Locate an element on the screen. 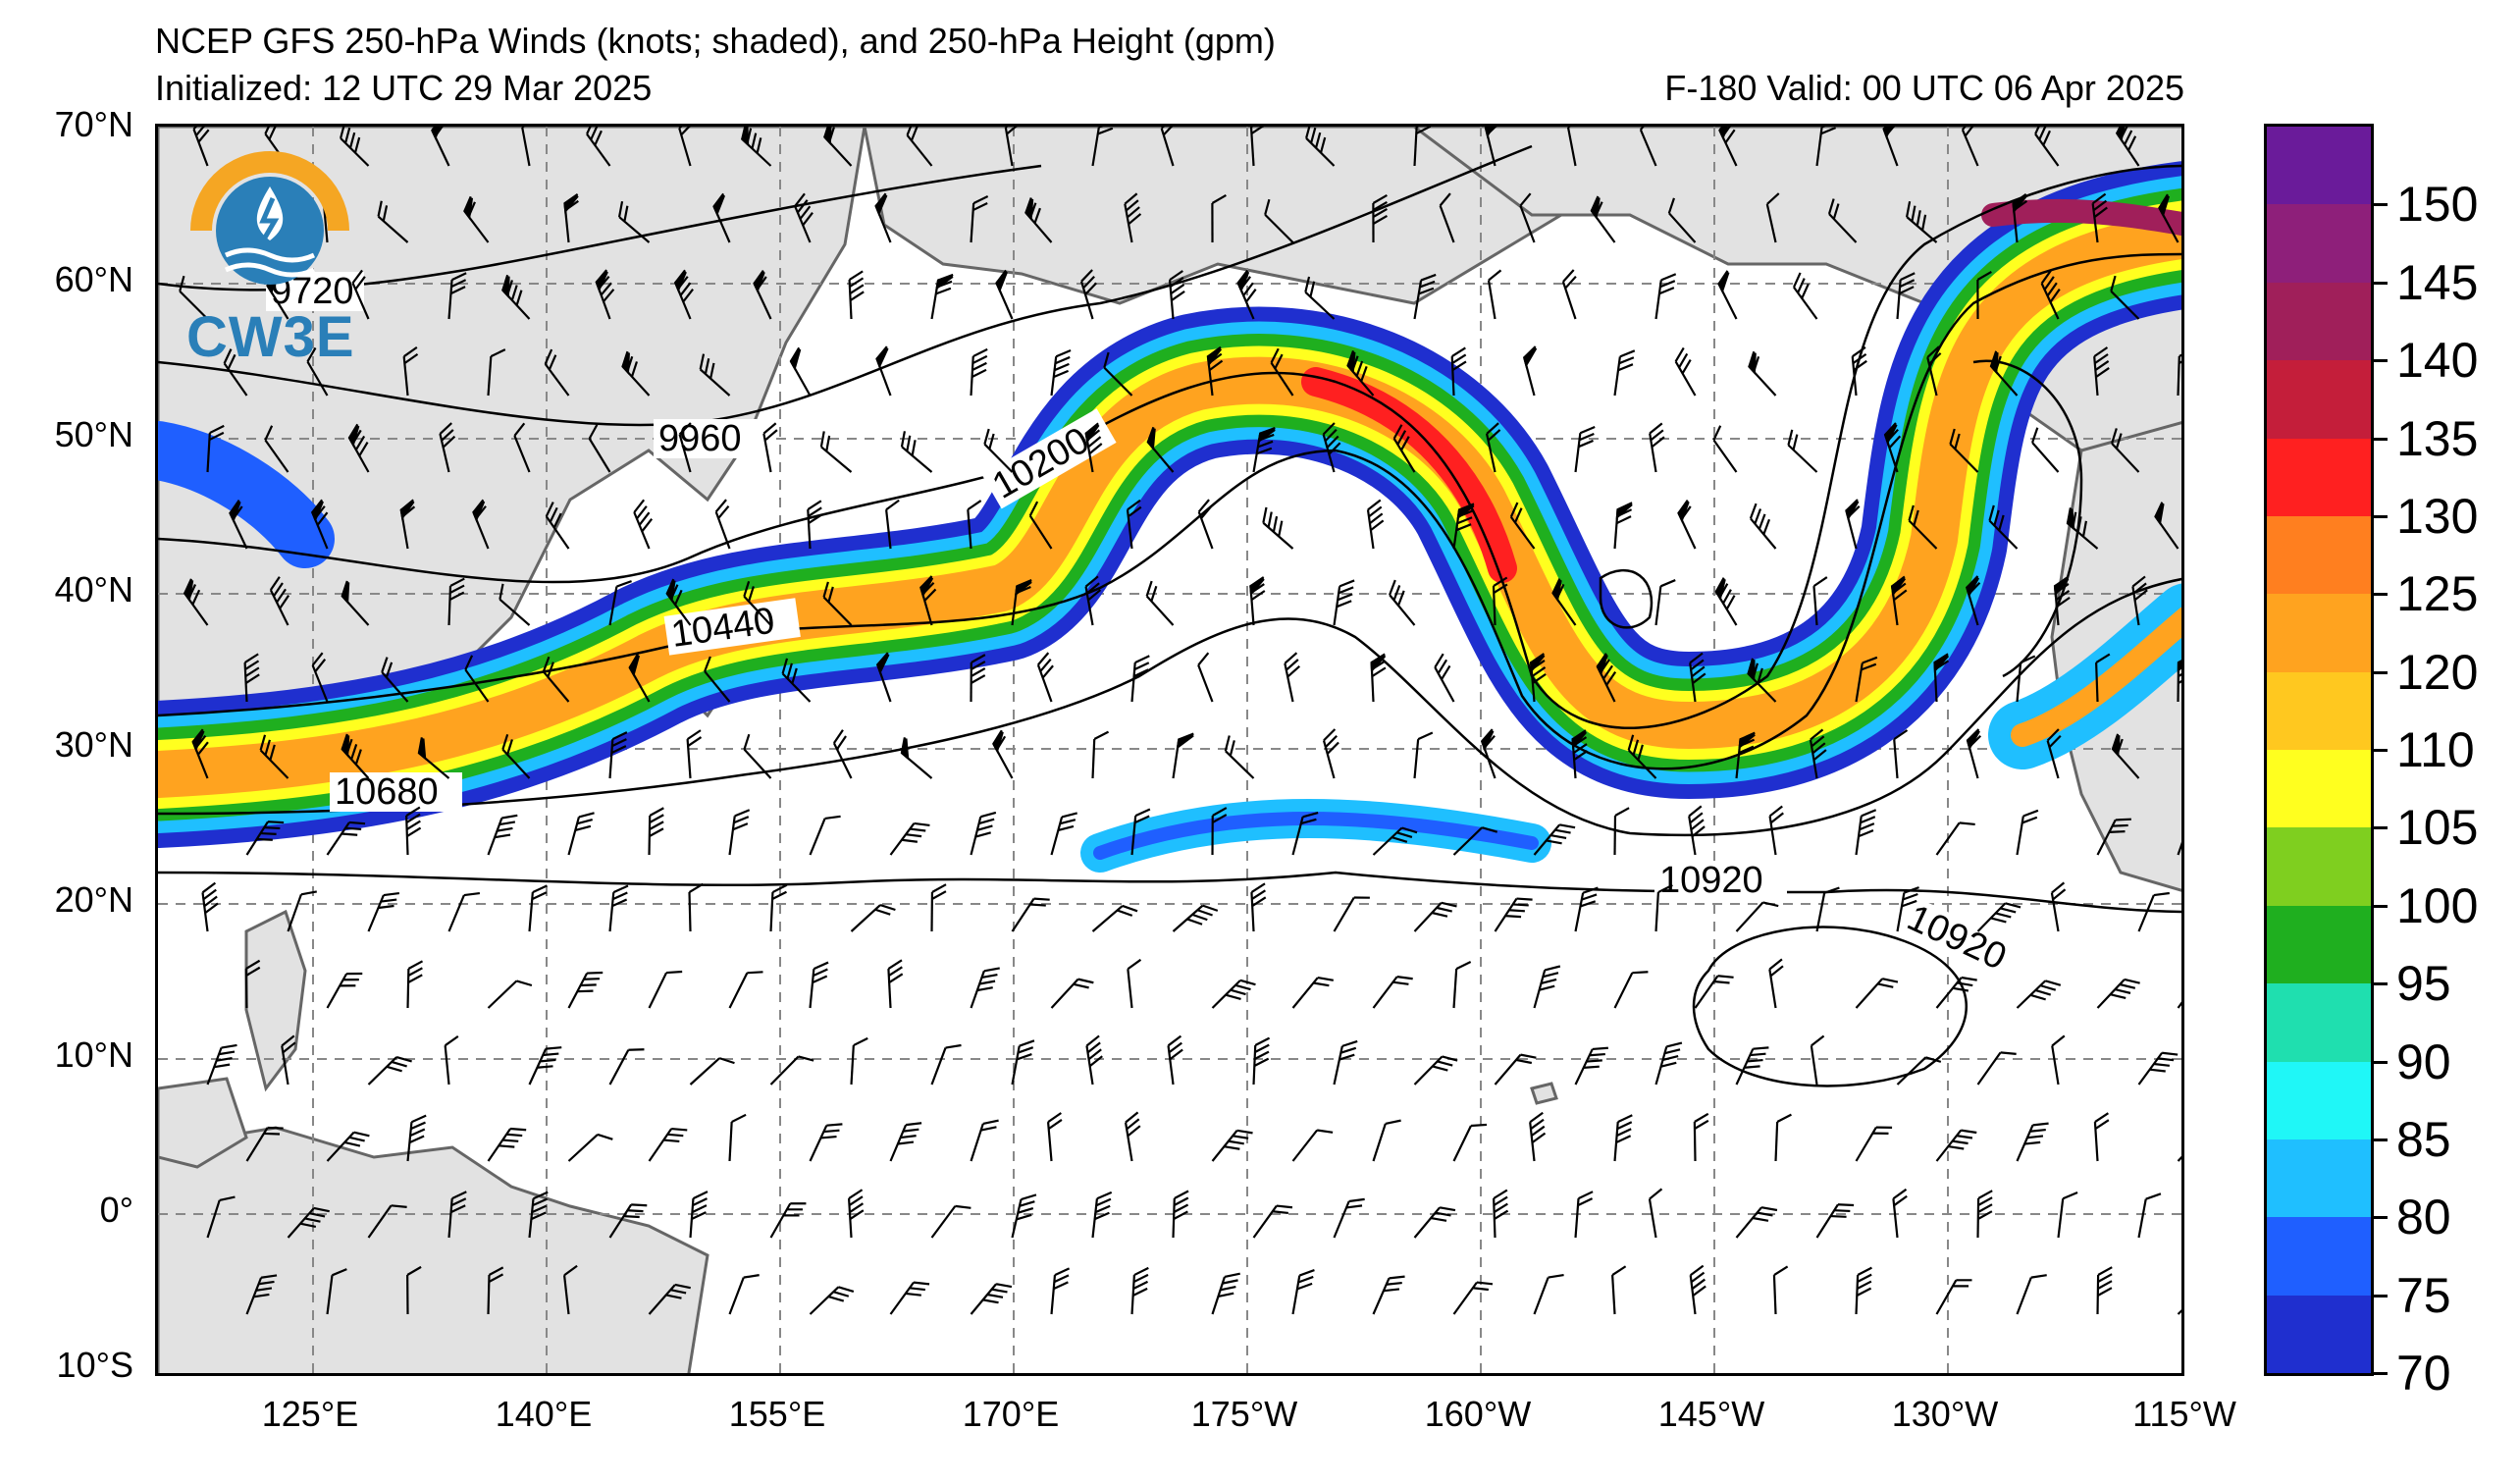 Image resolution: width=2520 pixels, height=1483 pixels. colorbar-label: 85 is located at coordinates (2423, 1139).